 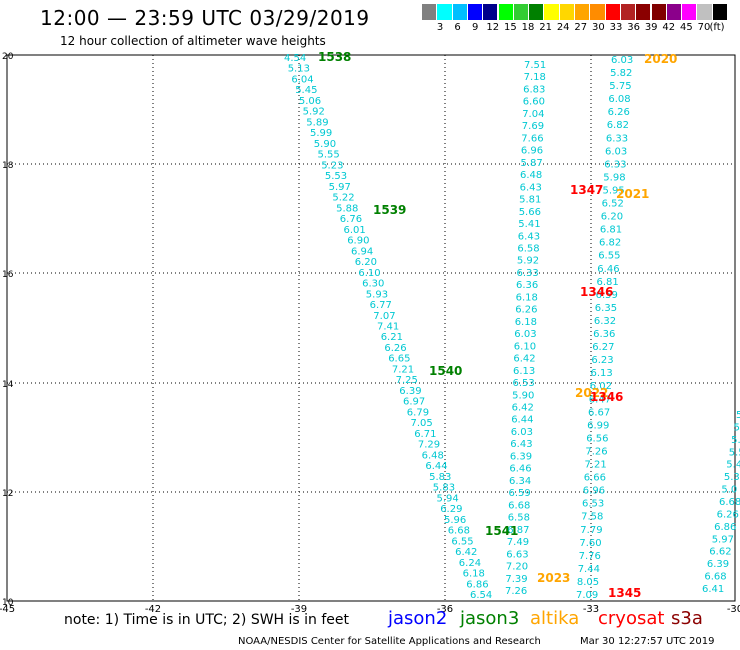 I want to click on swh-value: 6.23, so click(x=602, y=360).